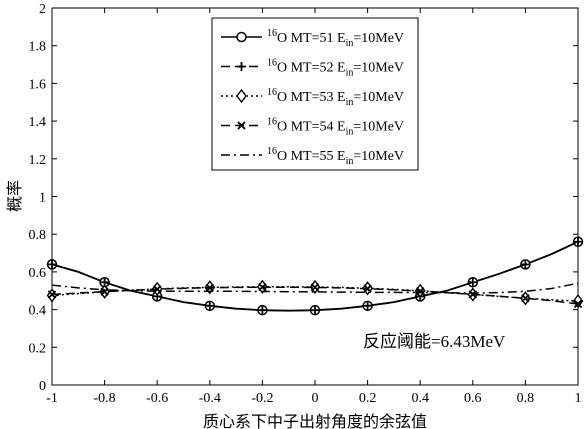  Describe the element at coordinates (42, 386) in the screenshot. I see `y-tick-label: 0` at that location.